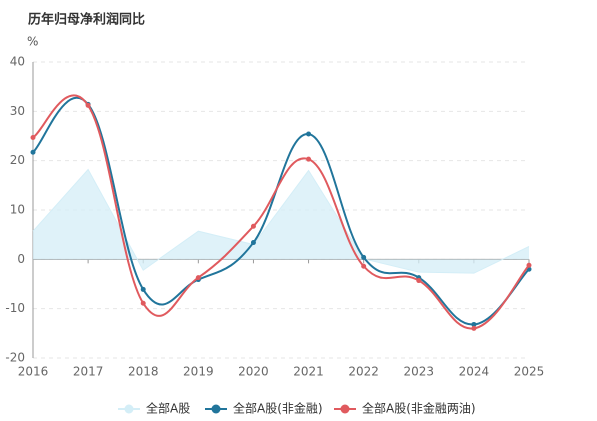 This screenshot has width=597, height=421. What do you see at coordinates (198, 372) in the screenshot?
I see `x-tick-label: 2019` at bounding box center [198, 372].